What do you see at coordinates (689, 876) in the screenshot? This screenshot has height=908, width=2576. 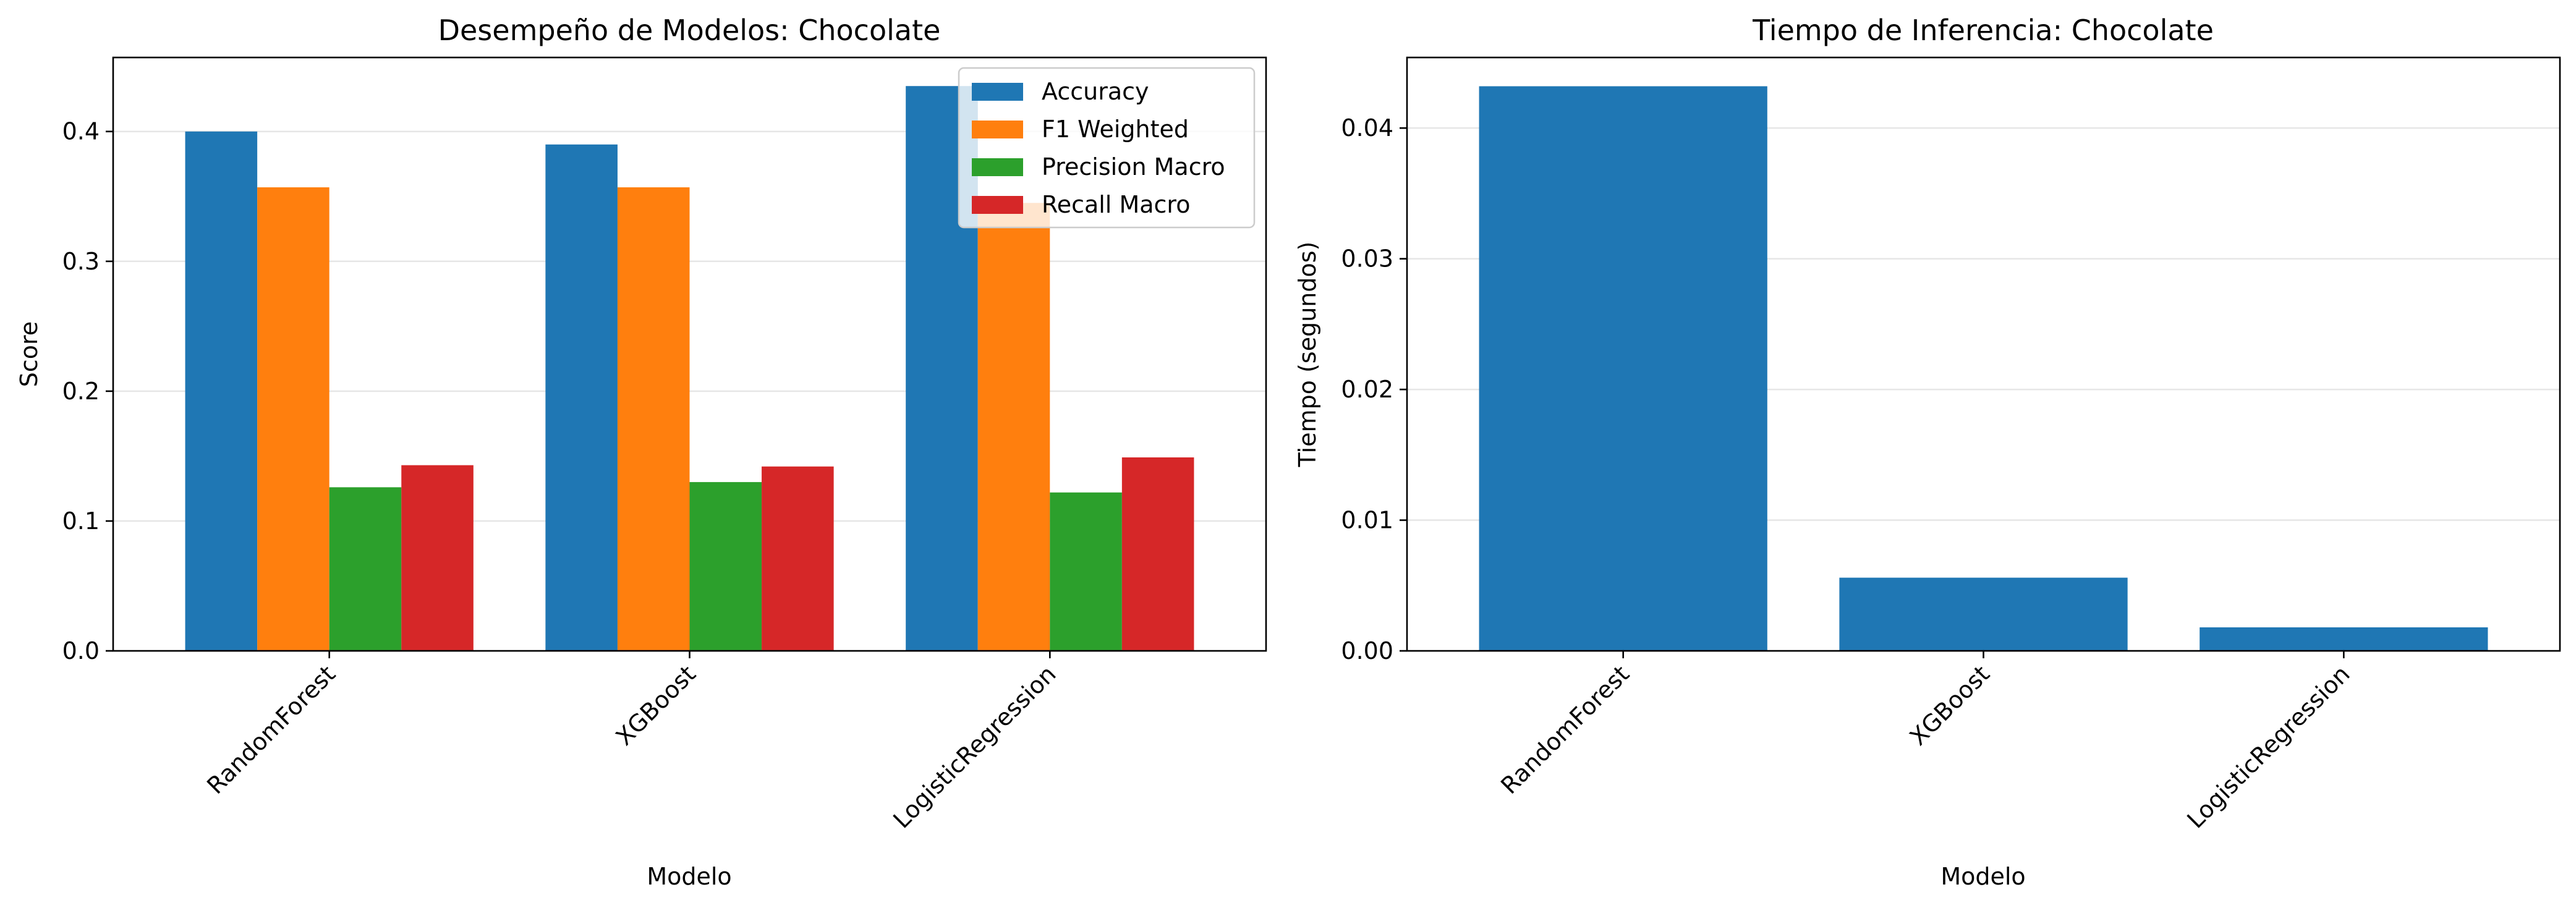 I see `performance-x-axis-label: Modelo` at bounding box center [689, 876].